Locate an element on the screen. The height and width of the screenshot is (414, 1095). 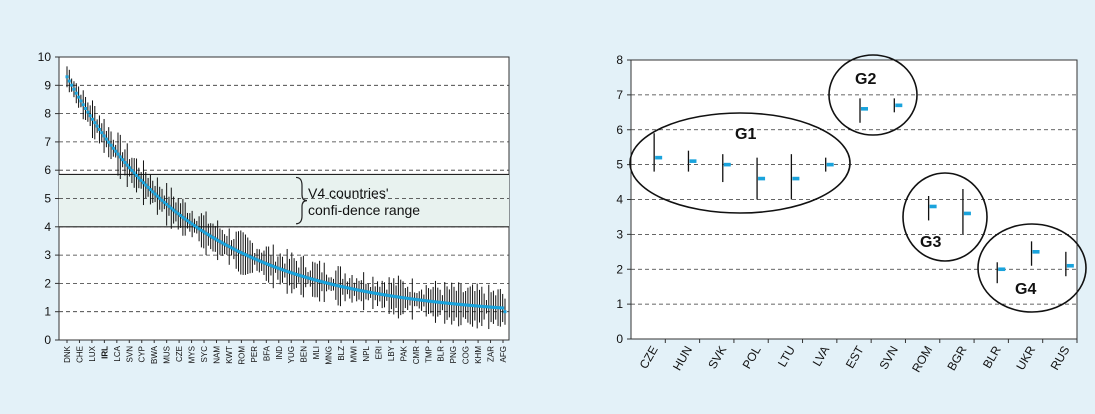
x-tick-label: CYP is located at coordinates (142, 354).